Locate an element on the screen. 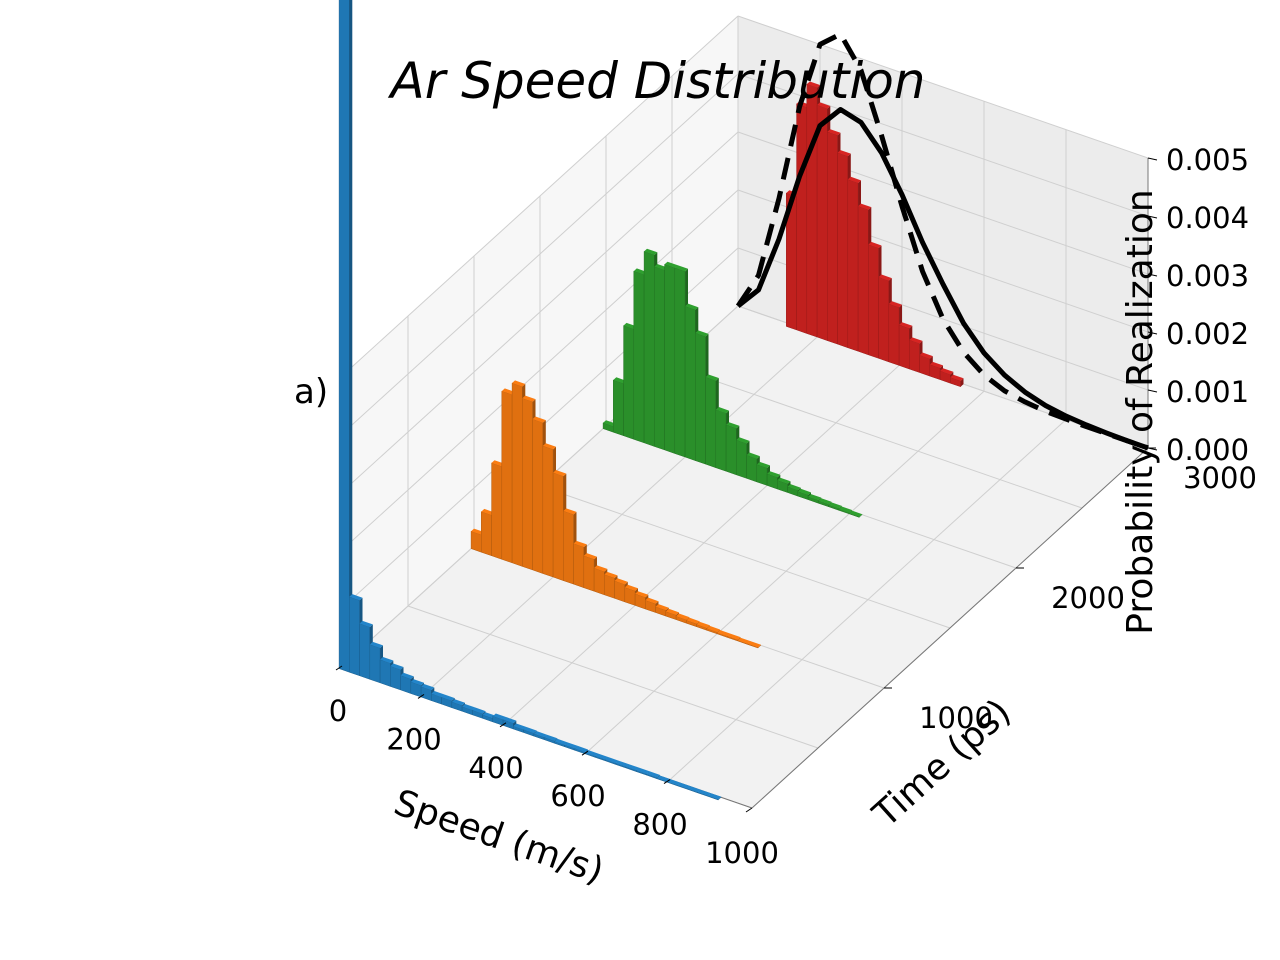 The height and width of the screenshot is (960, 1280). z-tick-label: 0.004 is located at coordinates (1207, 218).